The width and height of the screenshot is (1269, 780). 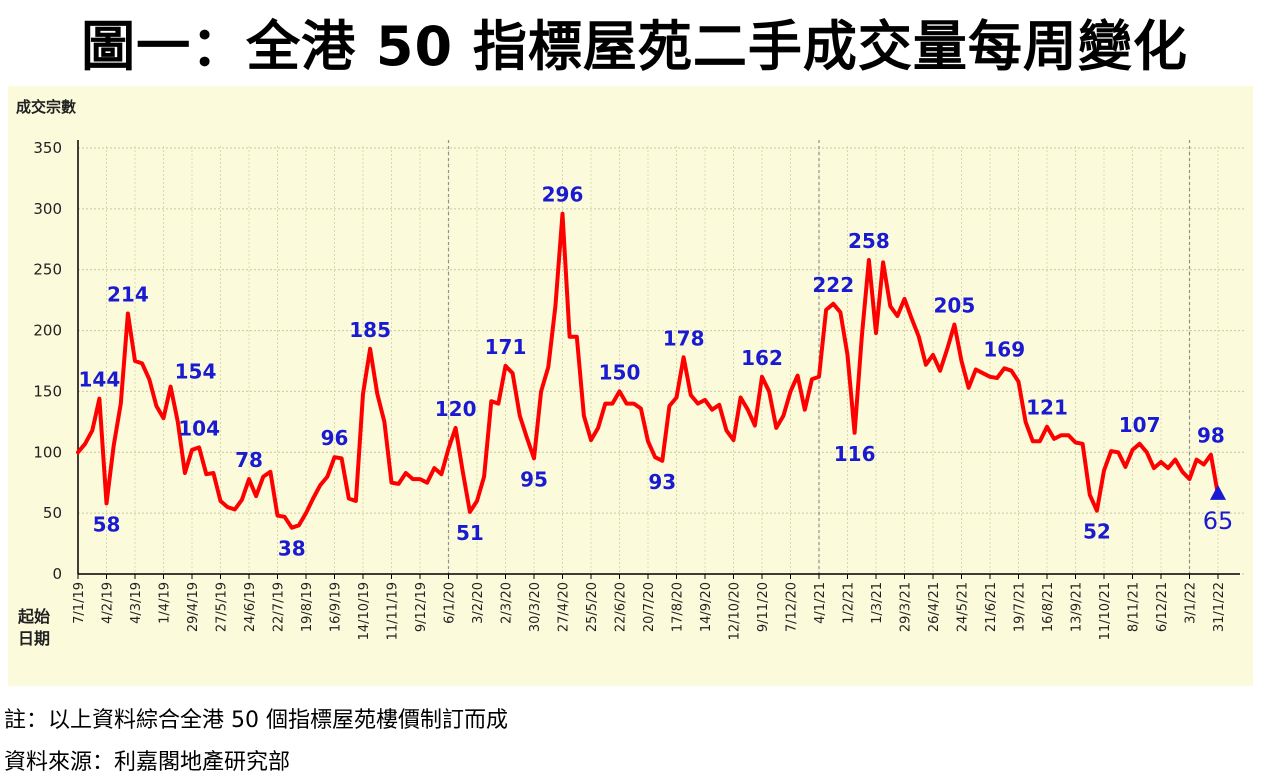 I want to click on x-tick-label: 4/3/19, so click(x=136, y=603).